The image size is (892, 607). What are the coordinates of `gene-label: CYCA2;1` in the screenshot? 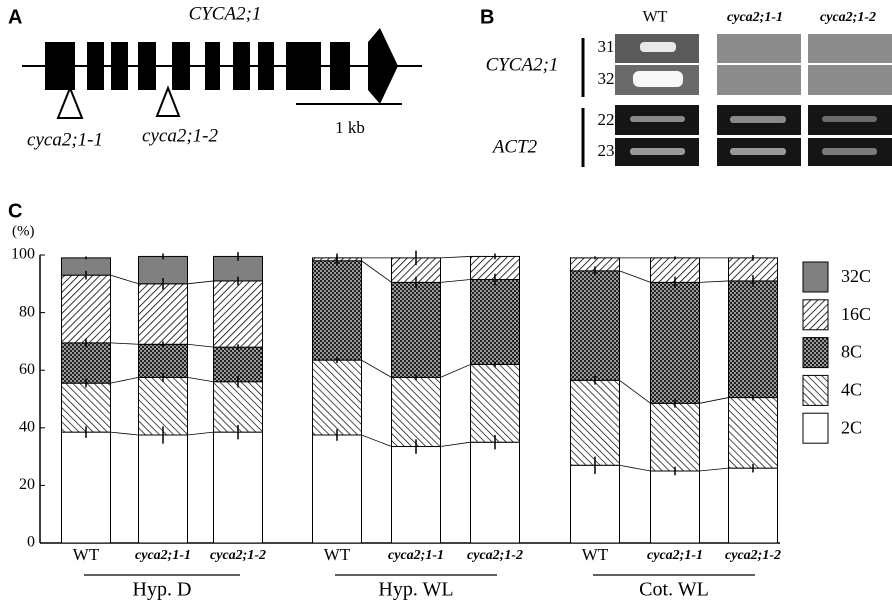 It's located at (522, 64).